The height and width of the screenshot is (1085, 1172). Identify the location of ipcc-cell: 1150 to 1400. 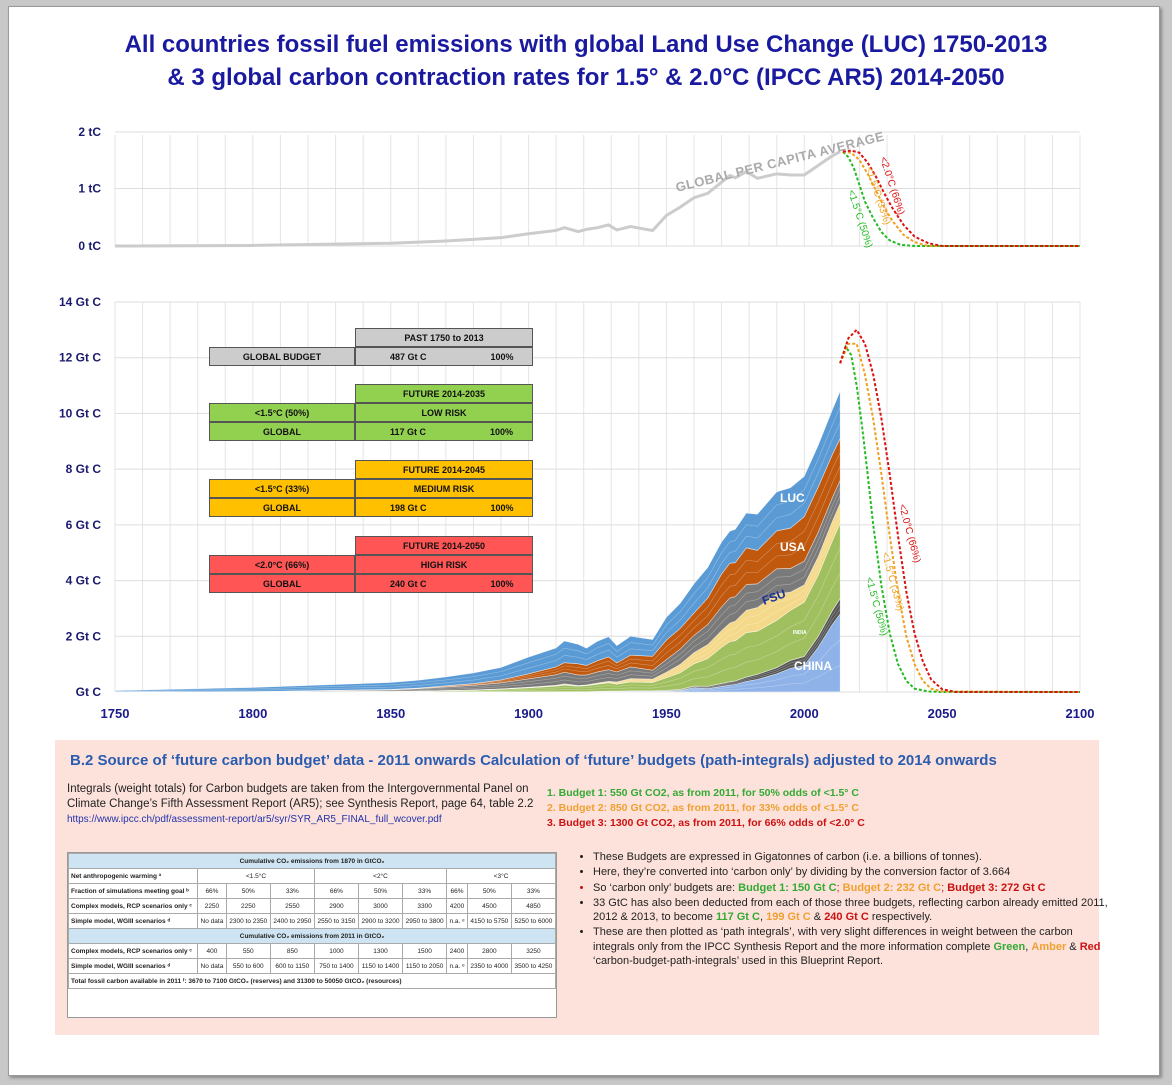
(380, 966).